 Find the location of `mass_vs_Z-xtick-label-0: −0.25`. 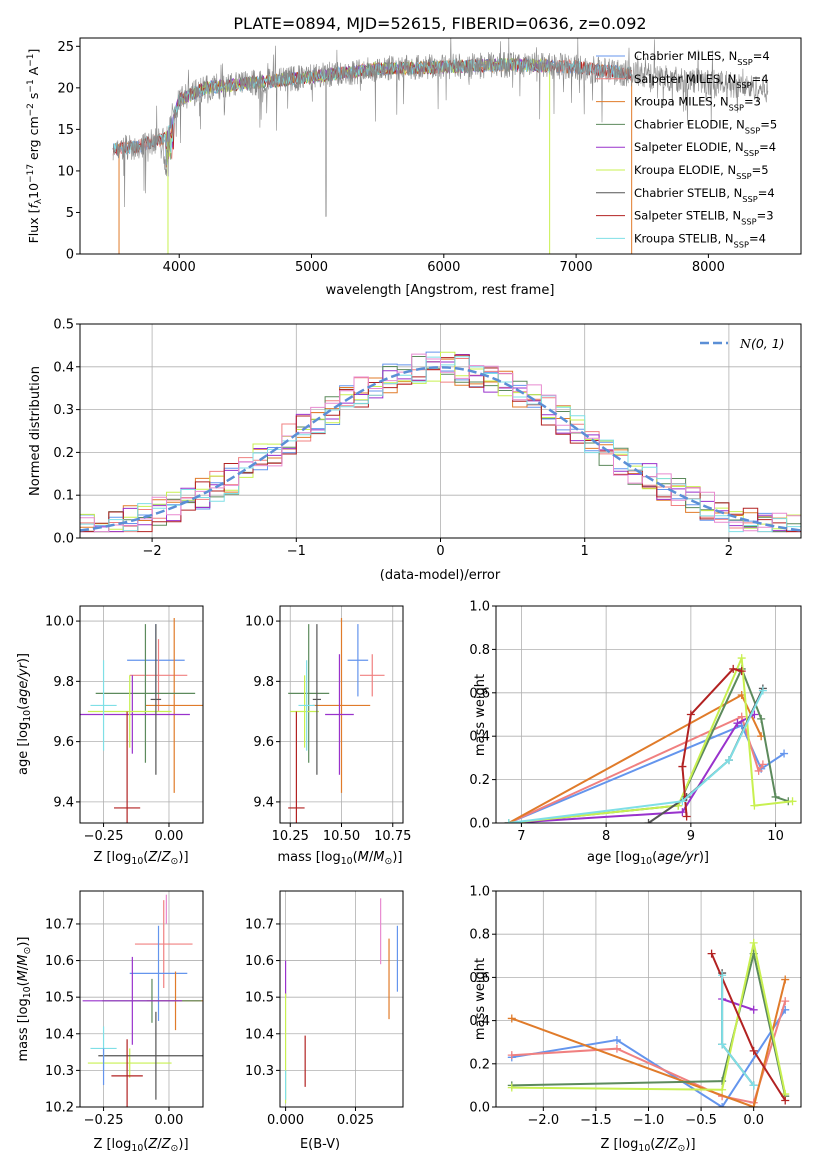

mass_vs_Z-xtick-label-0: −0.25 is located at coordinates (104, 1120).